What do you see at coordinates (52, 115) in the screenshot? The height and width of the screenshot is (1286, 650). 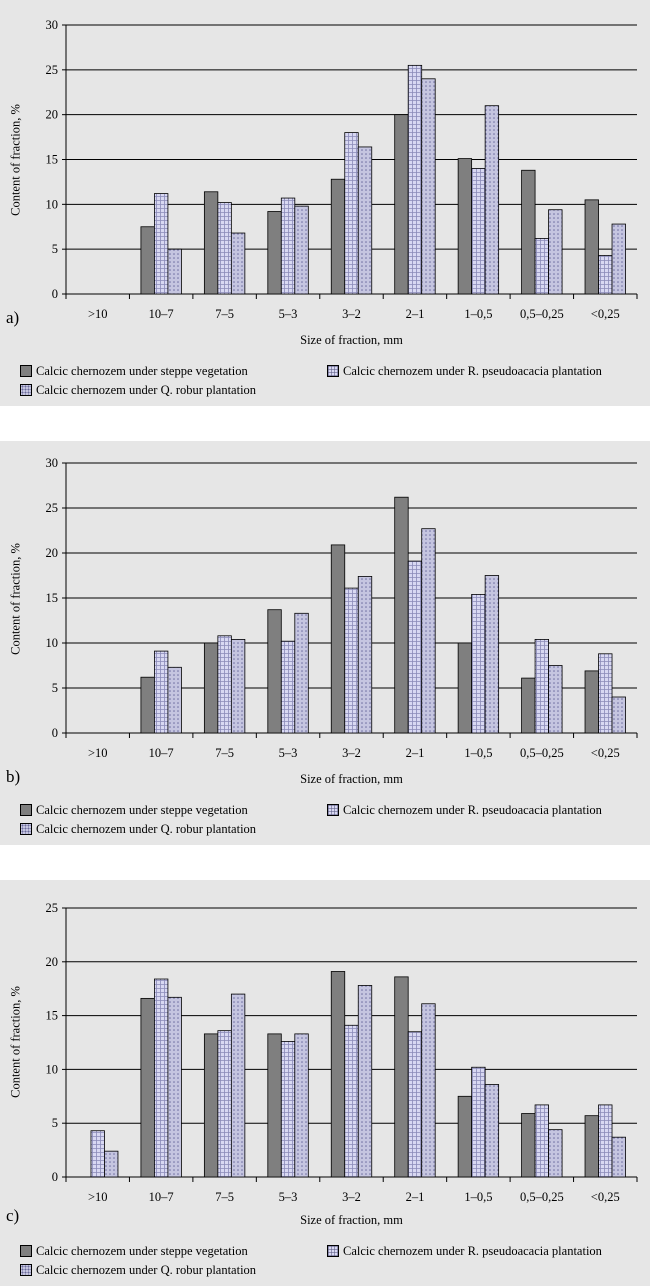 I see `y-tick-label: 20` at bounding box center [52, 115].